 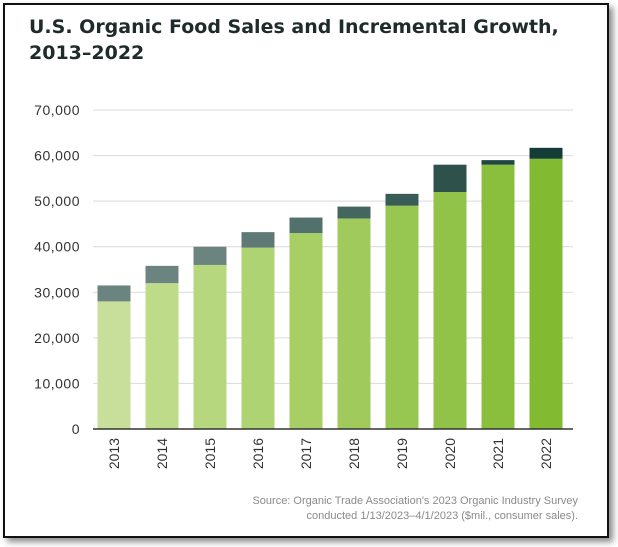 I want to click on x-tick-label: 2019, so click(x=402, y=453).